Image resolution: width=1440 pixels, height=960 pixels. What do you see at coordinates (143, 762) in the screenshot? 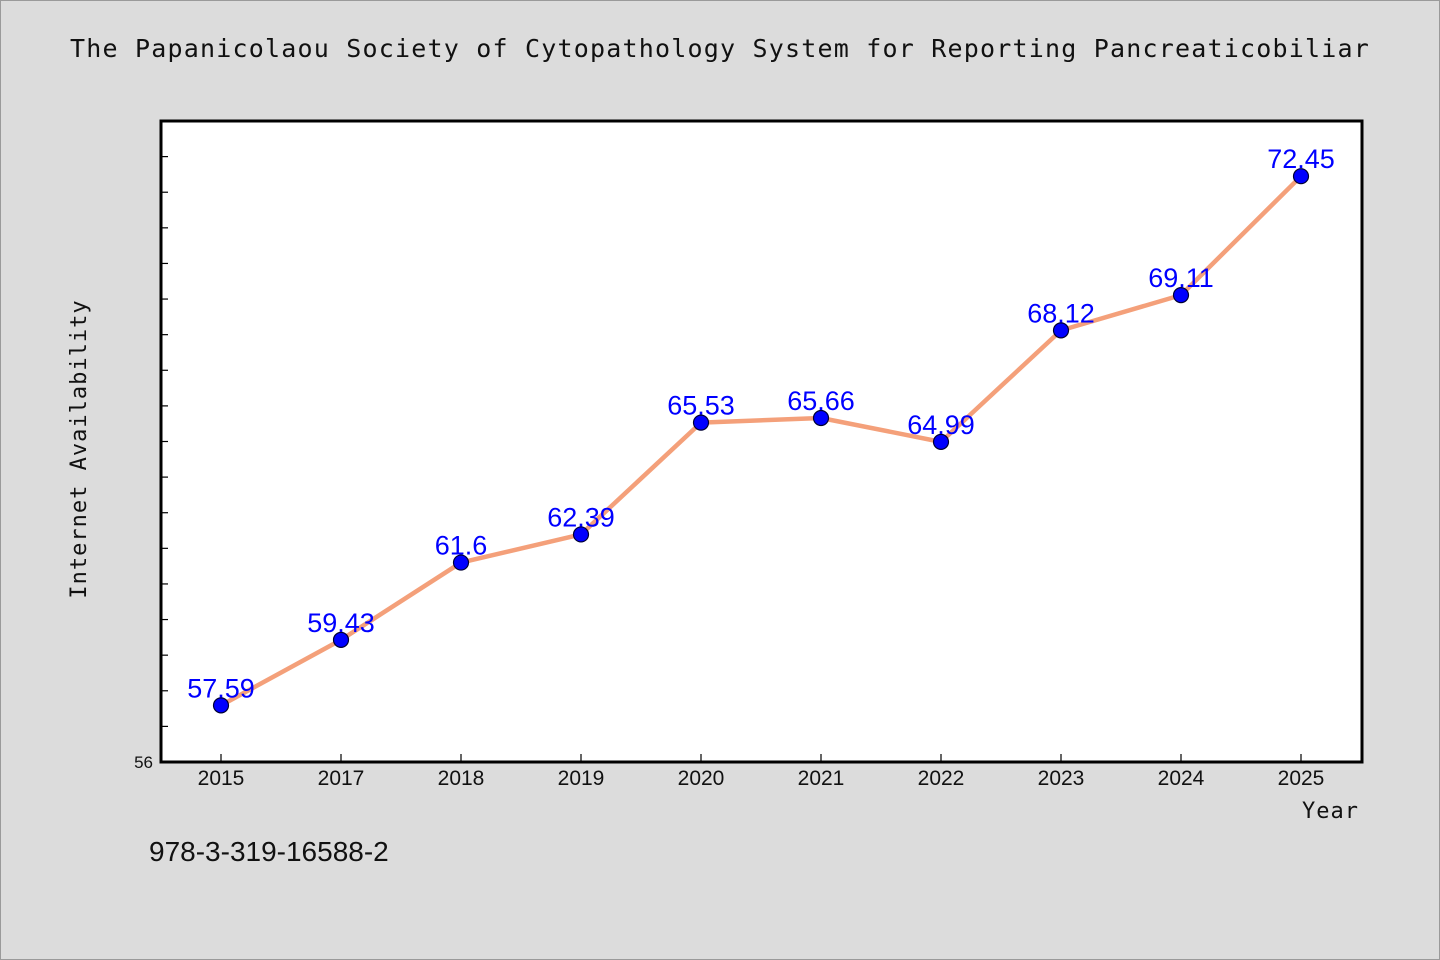
I see `y-tick-label: 56` at bounding box center [143, 762].